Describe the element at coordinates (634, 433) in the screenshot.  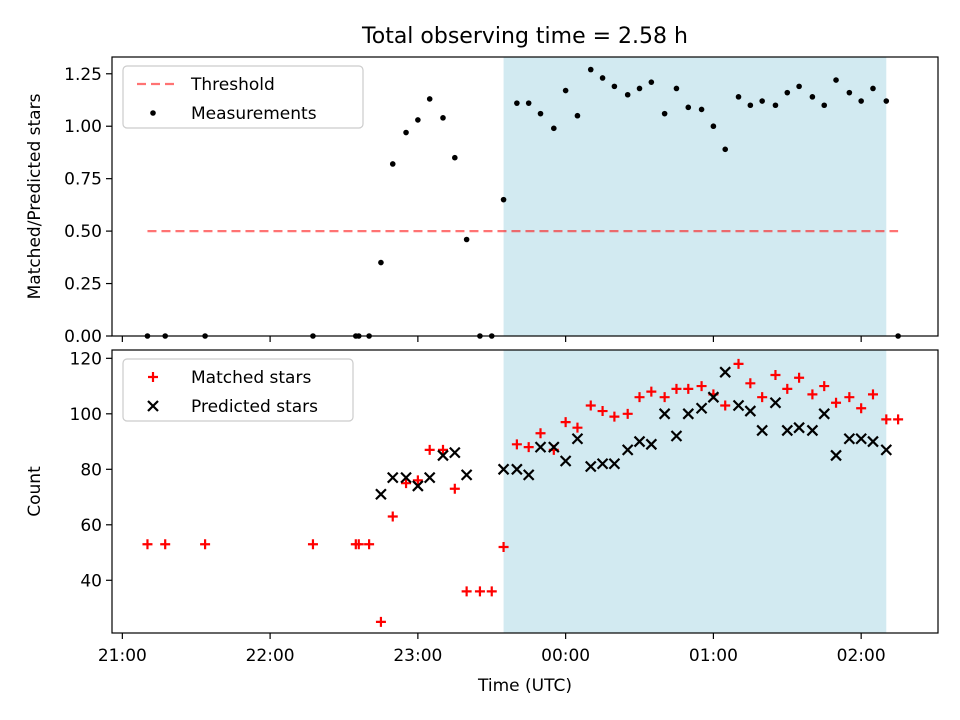
I see `series-predicted-stars` at that location.